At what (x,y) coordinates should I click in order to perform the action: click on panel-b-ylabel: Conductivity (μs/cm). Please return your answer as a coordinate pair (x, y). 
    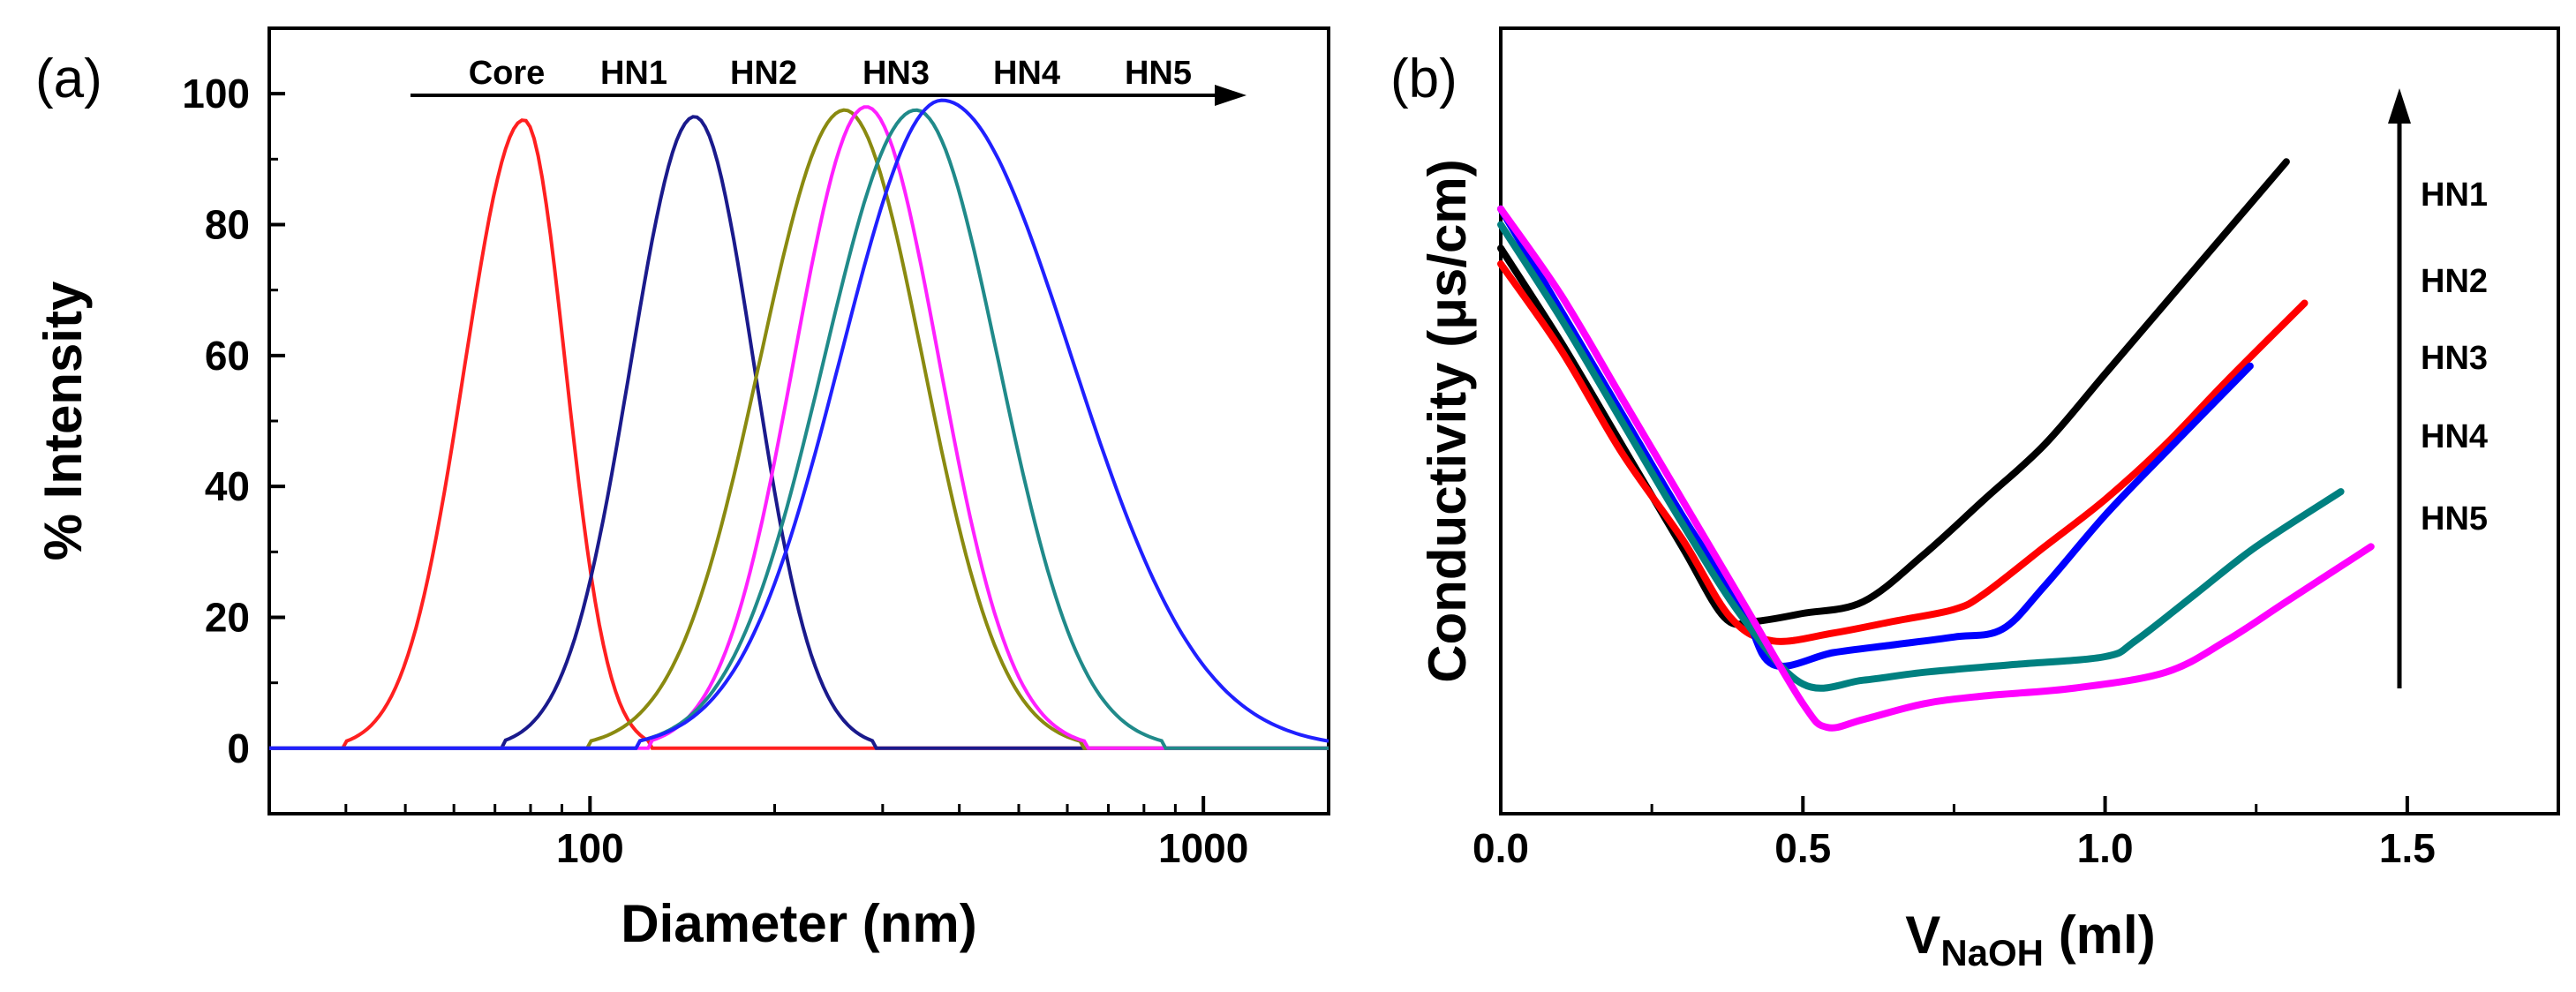
    Looking at the image, I should click on (1448, 420).